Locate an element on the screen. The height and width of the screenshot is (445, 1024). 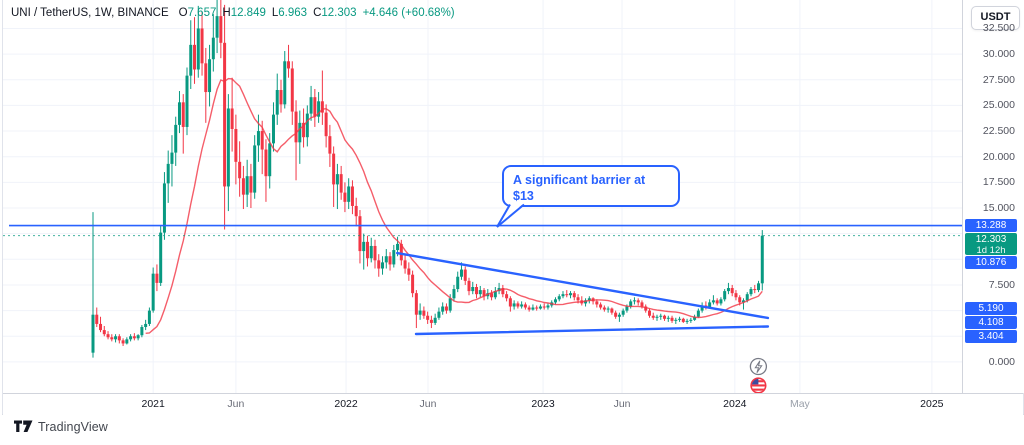
time-tick-label-may: May is located at coordinates (799, 404).